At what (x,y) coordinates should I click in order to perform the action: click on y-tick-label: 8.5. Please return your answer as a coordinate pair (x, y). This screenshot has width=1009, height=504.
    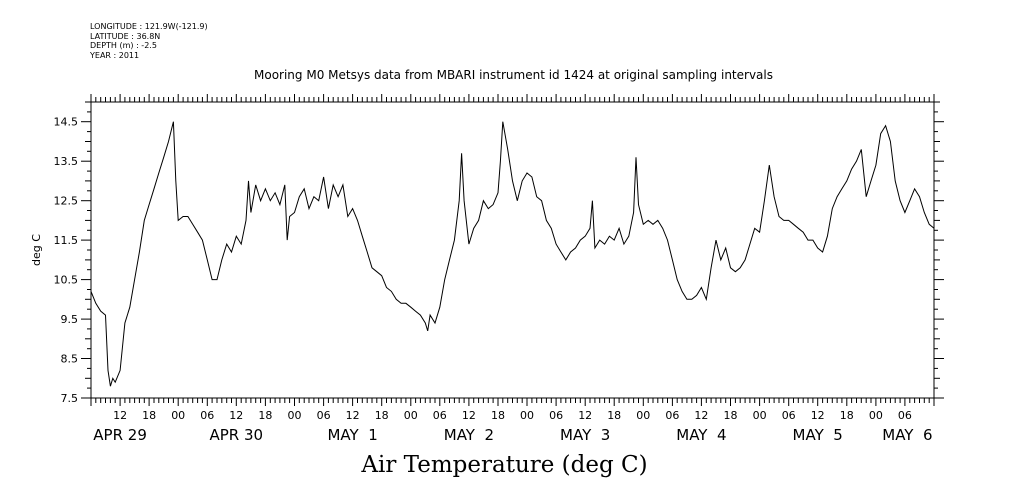
    Looking at the image, I should click on (70, 359).